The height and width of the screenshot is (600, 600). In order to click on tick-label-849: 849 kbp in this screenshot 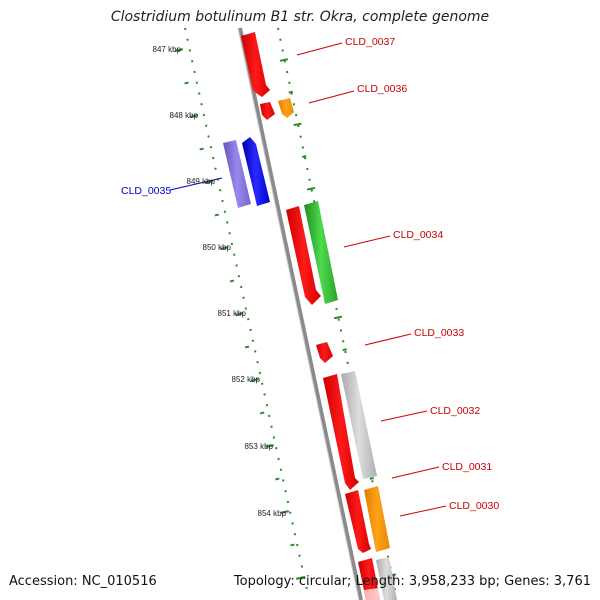, I will do `click(201, 181)`.